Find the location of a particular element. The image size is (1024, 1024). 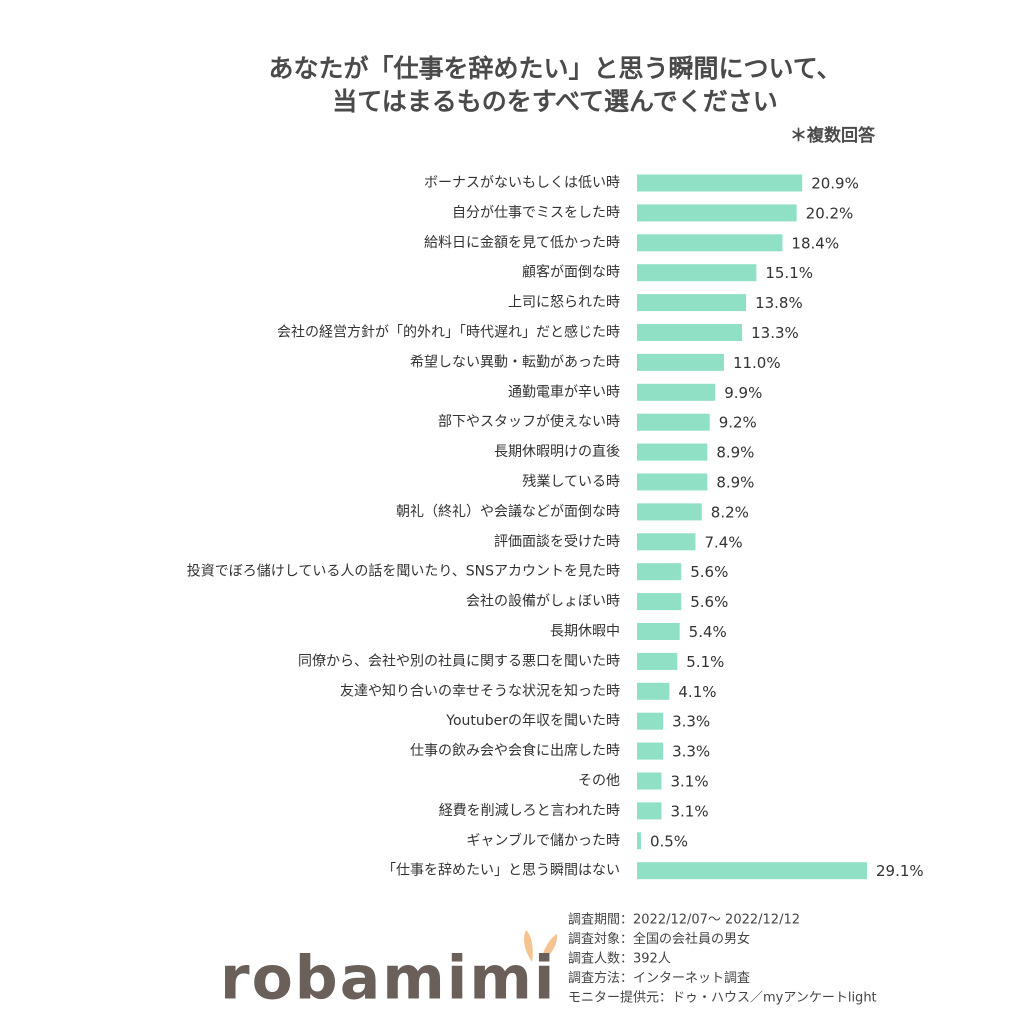

category-label: 「仕事を辞めたい」と思う瞬間はない is located at coordinates (501, 871).